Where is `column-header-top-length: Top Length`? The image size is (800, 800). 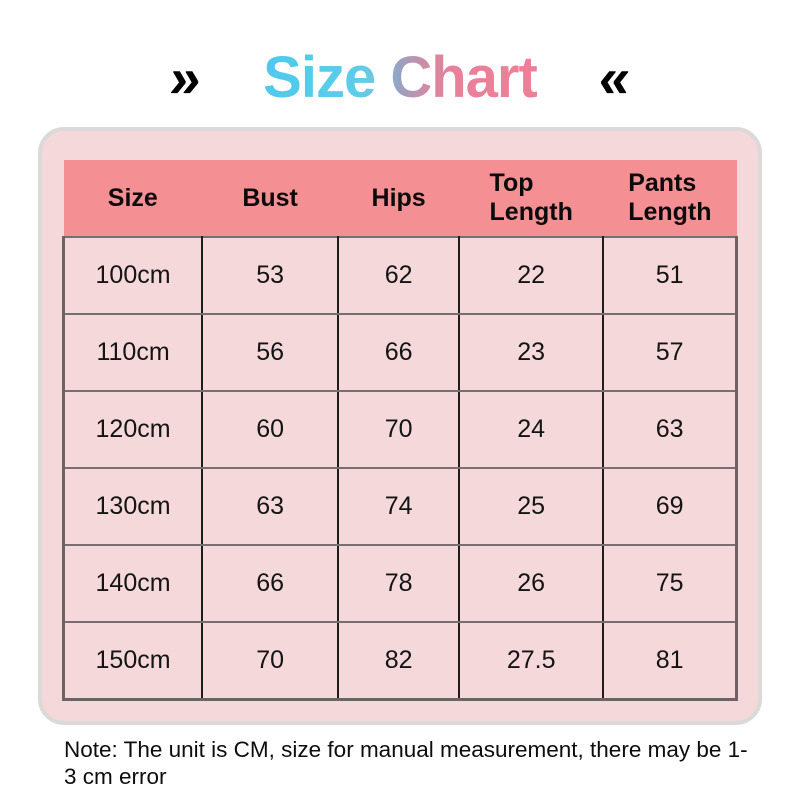
column-header-top-length: Top Length is located at coordinates (531, 198).